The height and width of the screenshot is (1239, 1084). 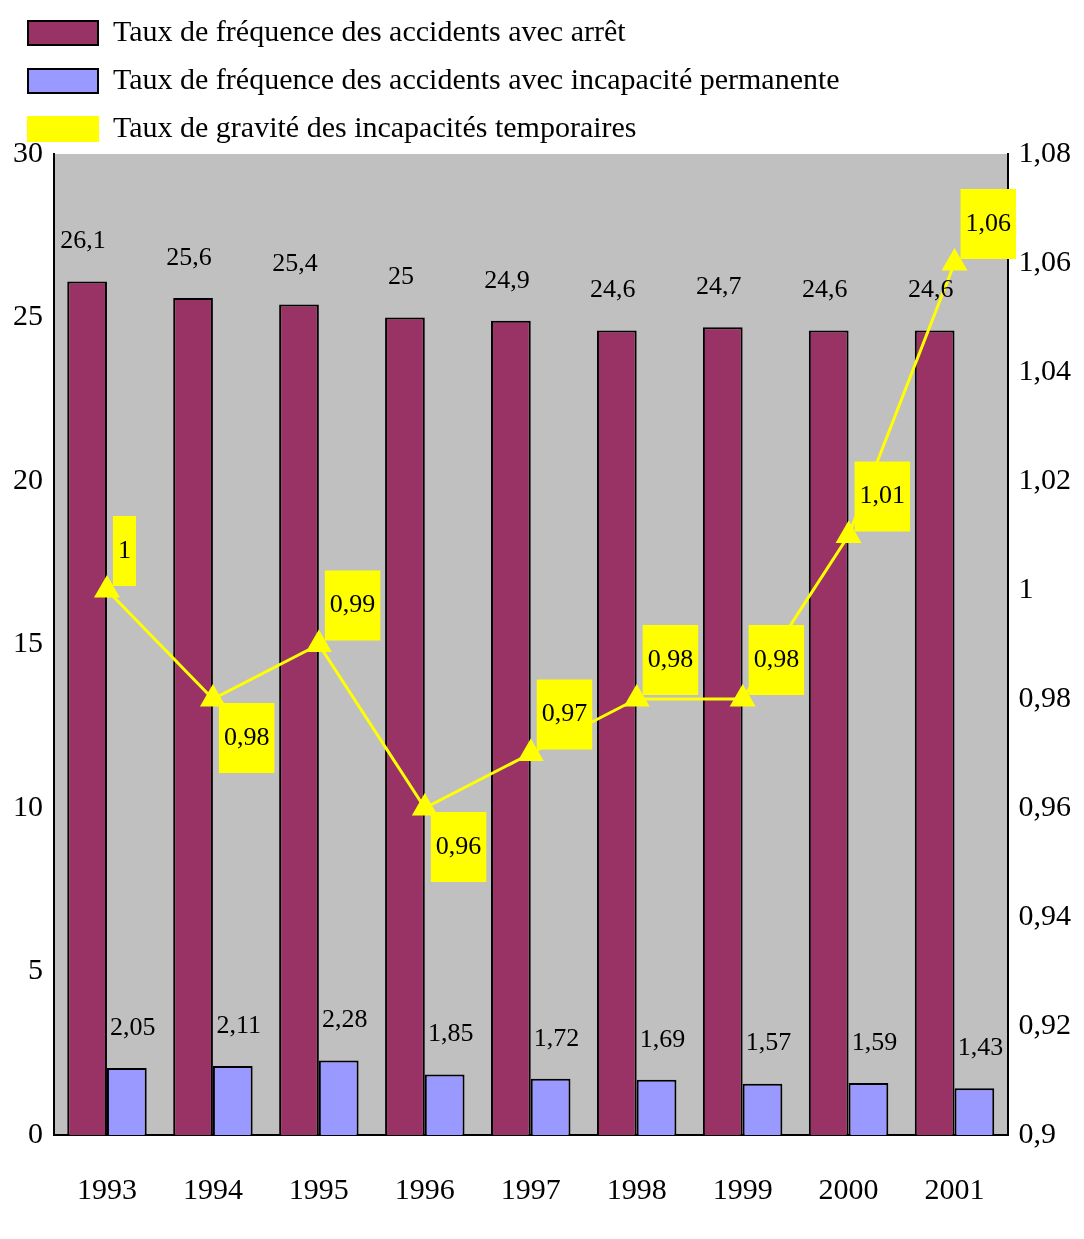 I want to click on data-label: 0,99, so click(x=352, y=604).